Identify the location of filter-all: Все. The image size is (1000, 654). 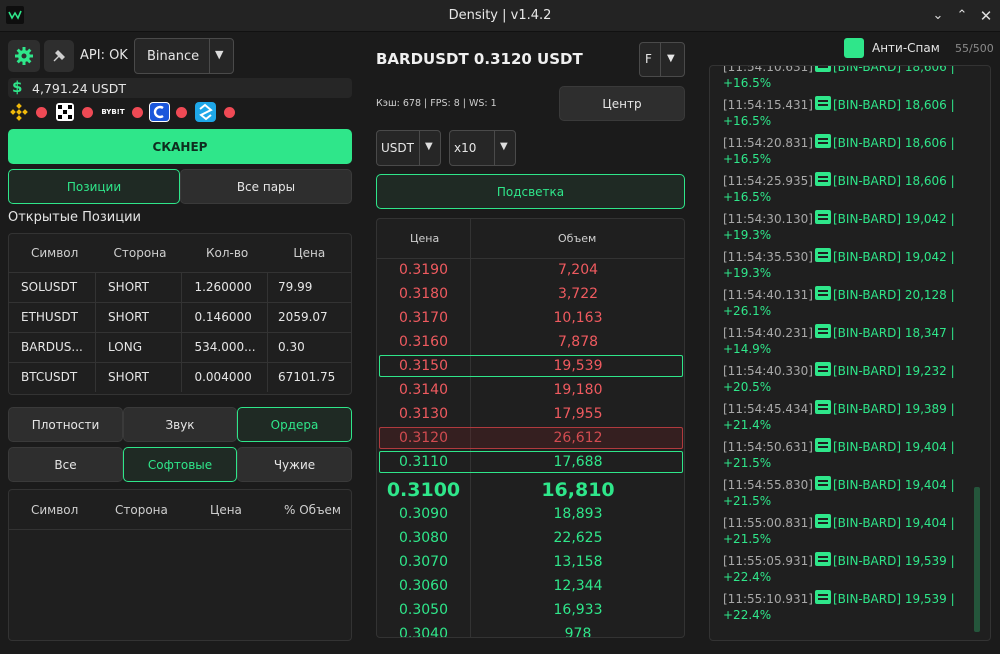
(65, 464).